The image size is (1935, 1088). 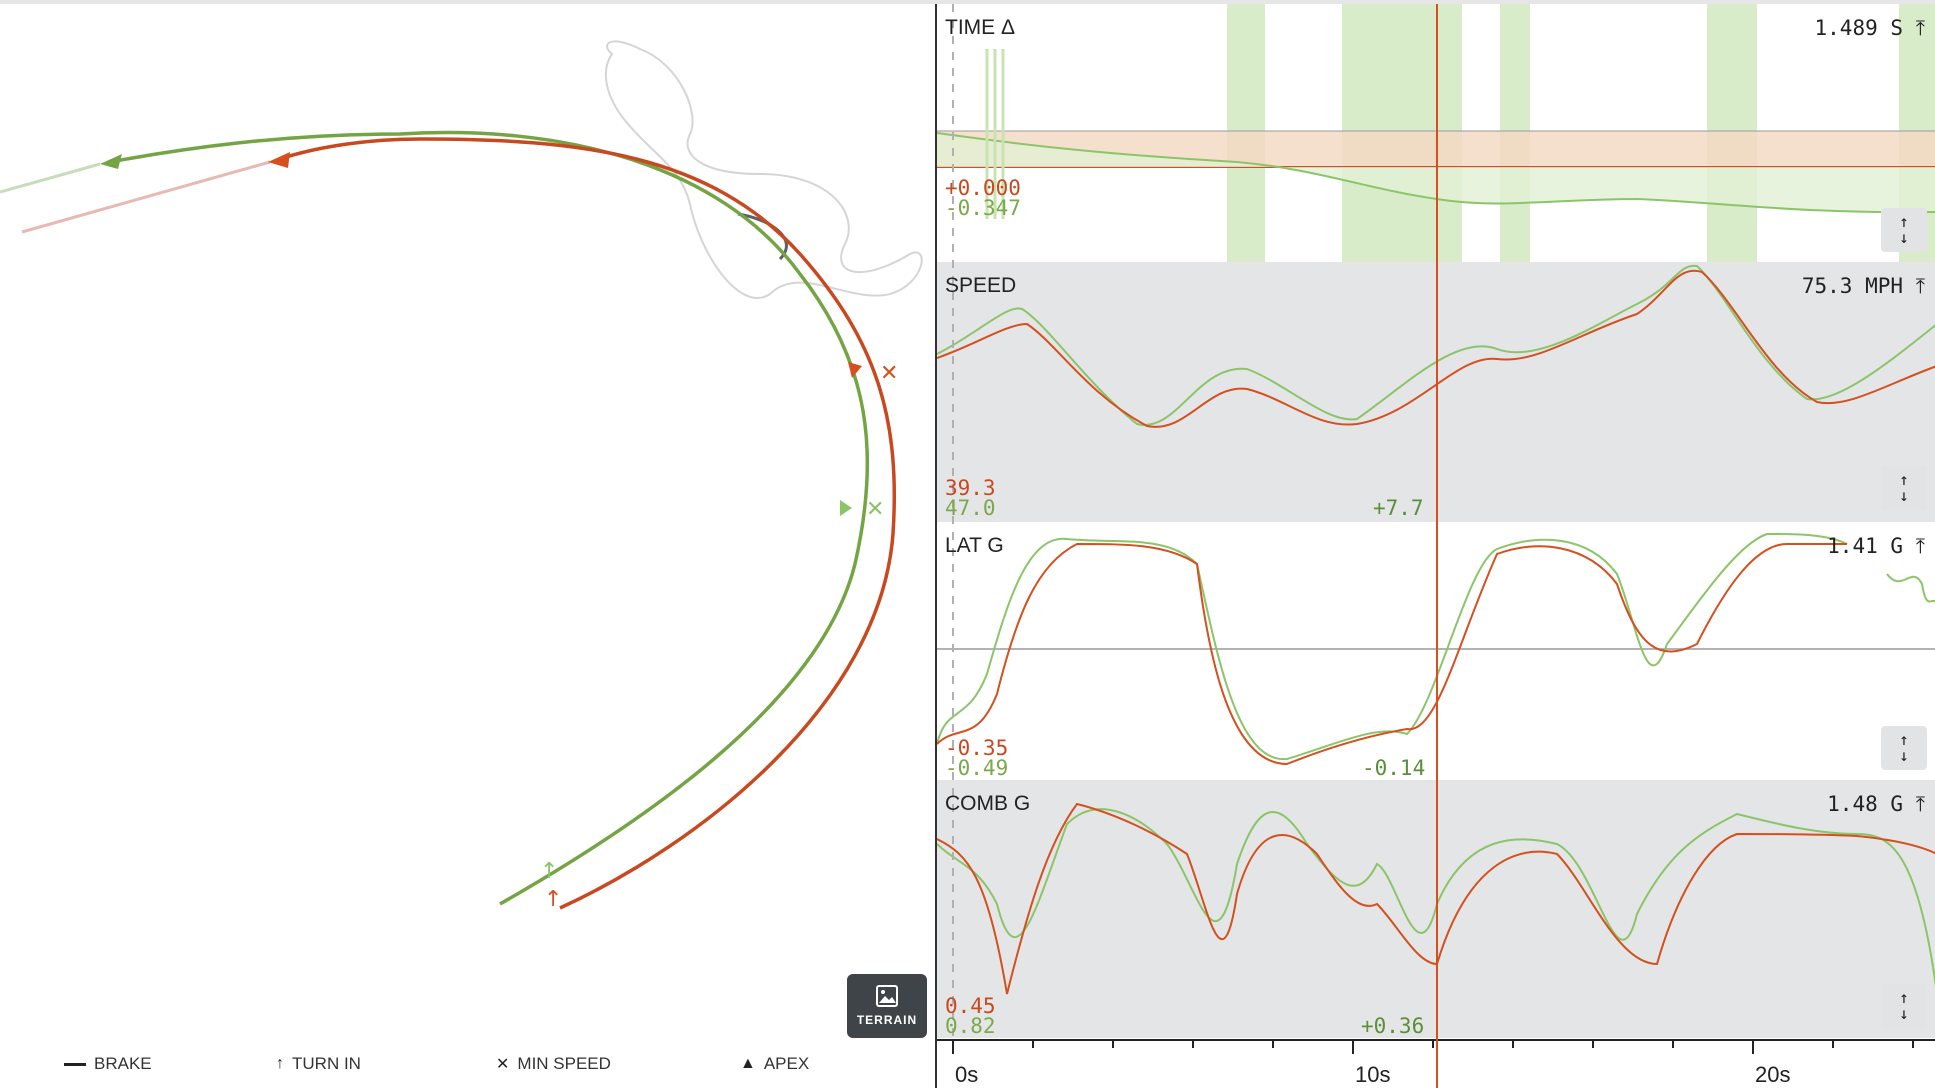 I want to click on combg-unit: G, so click(x=1897, y=804).